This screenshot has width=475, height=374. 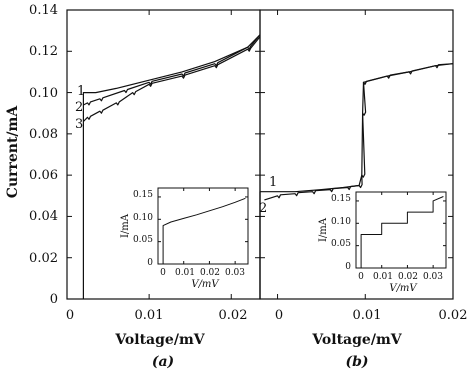 What do you see at coordinates (150, 263) in the screenshot?
I see `inset-a-y-tick: 0` at bounding box center [150, 263].